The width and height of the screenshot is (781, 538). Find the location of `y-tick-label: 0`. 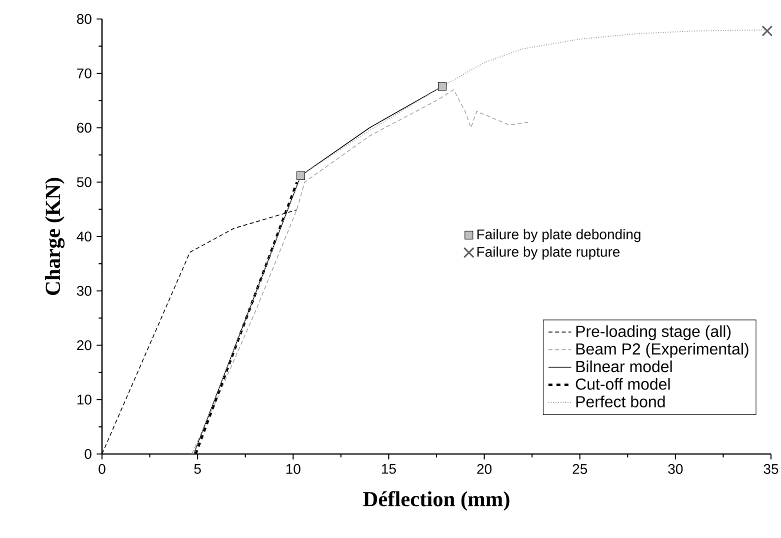

y-tick-label: 0 is located at coordinates (88, 454).